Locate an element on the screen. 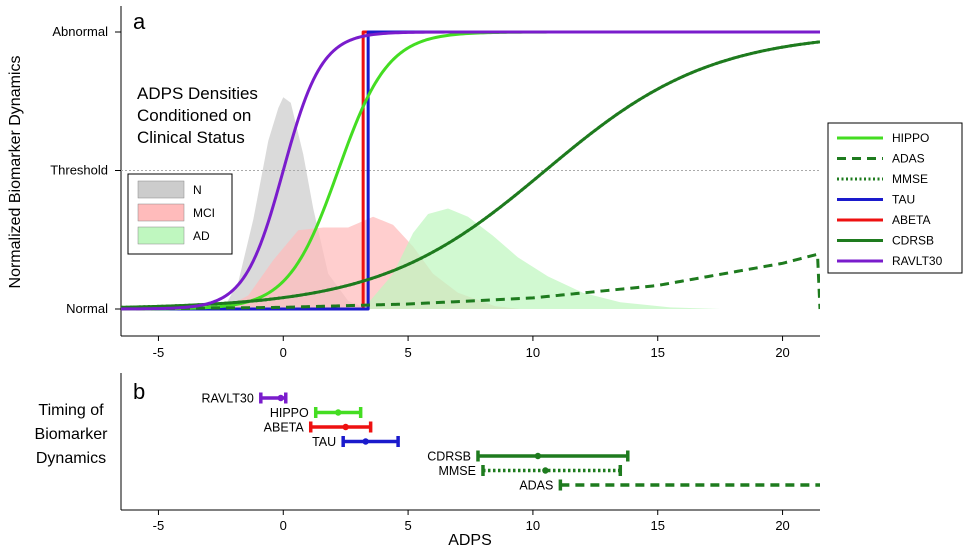 The image size is (968, 550). x-tick-label-b: 20 is located at coordinates (782, 525).